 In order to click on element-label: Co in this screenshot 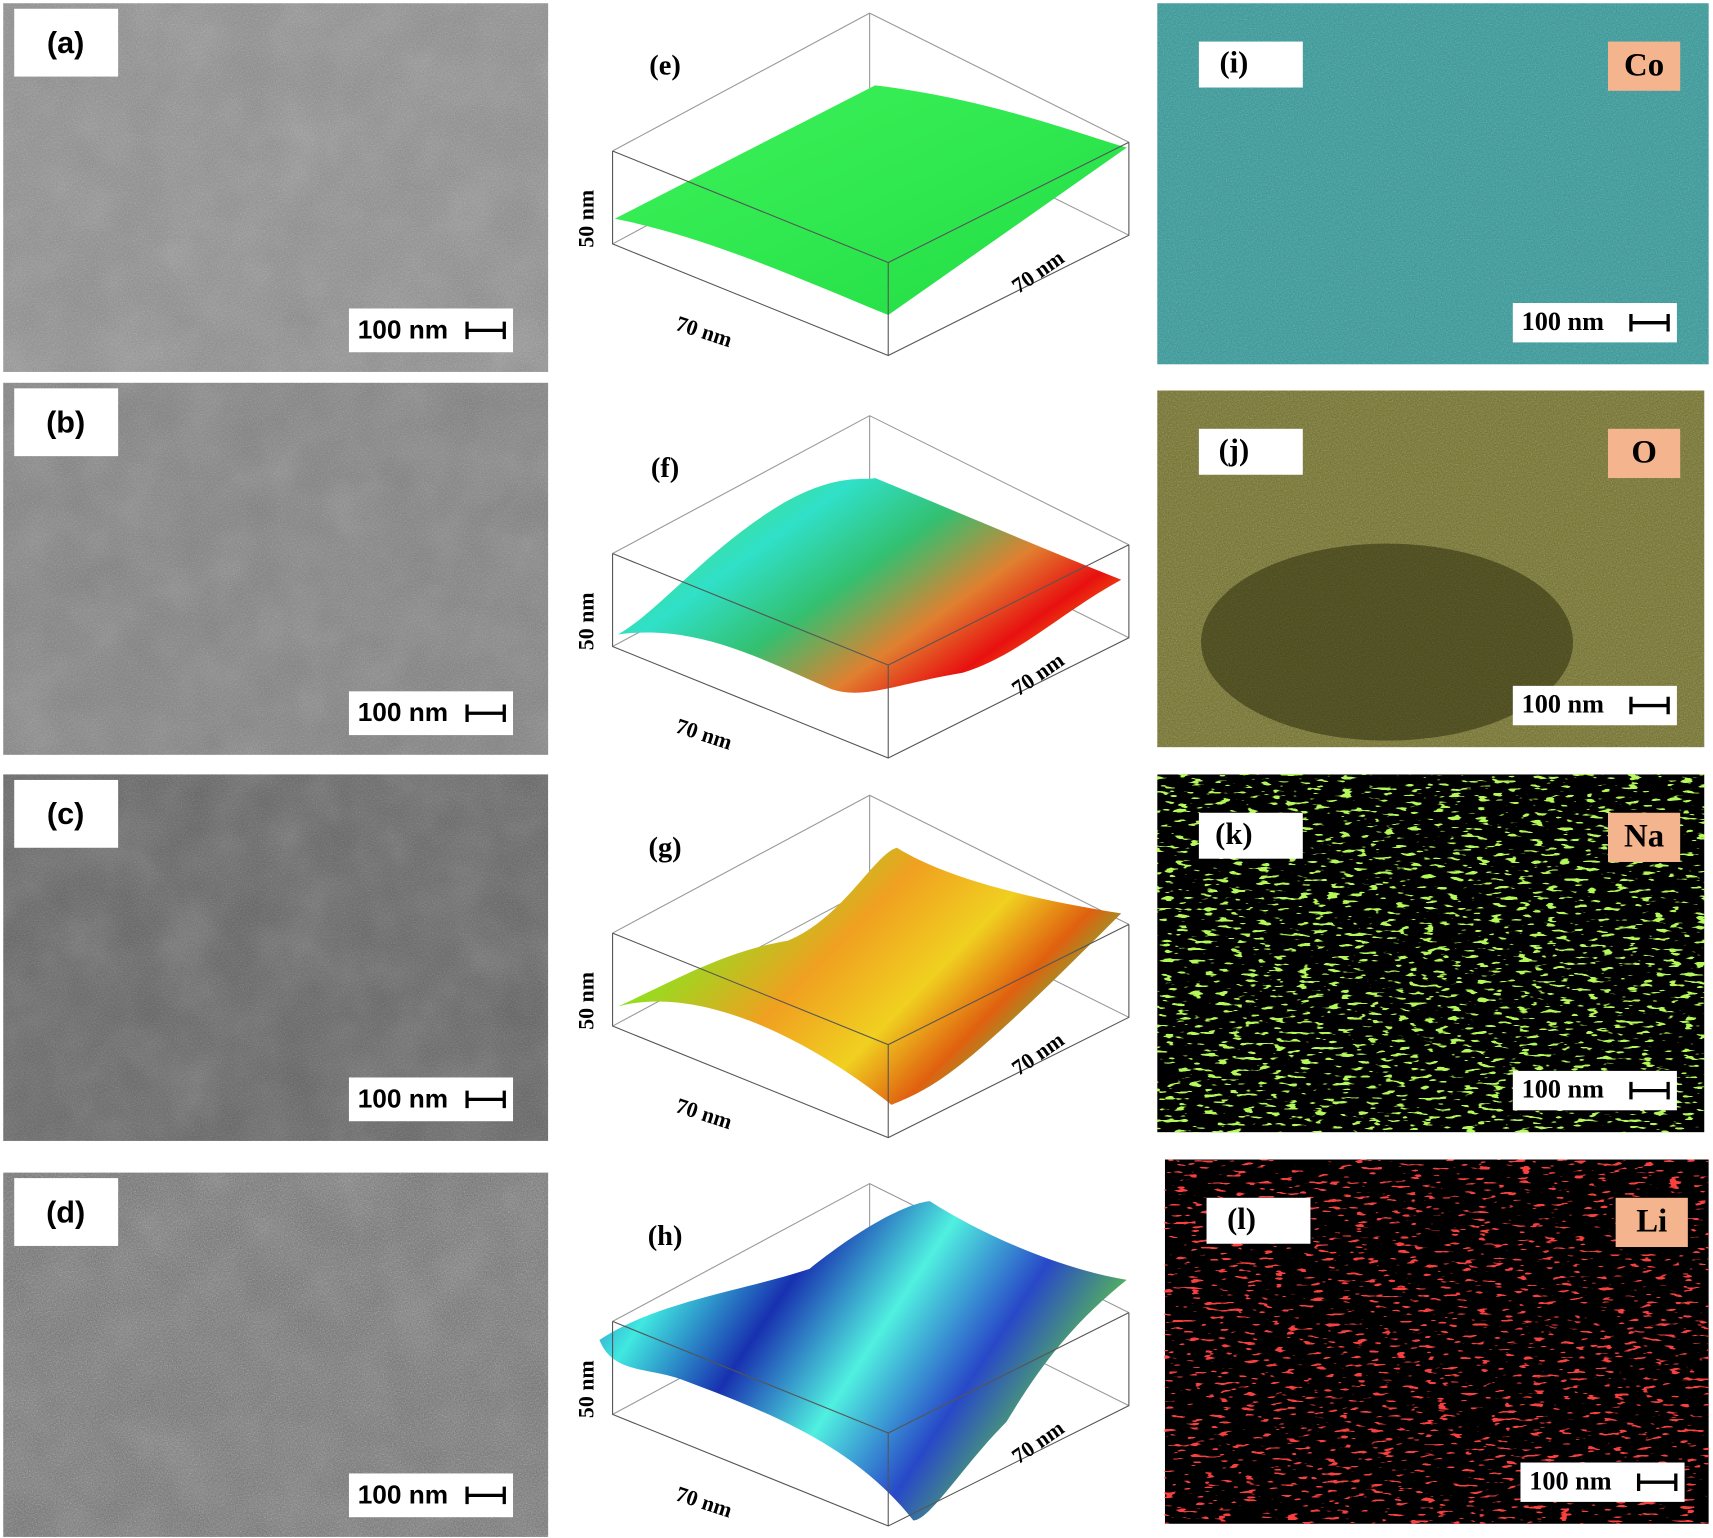, I will do `click(1644, 65)`.